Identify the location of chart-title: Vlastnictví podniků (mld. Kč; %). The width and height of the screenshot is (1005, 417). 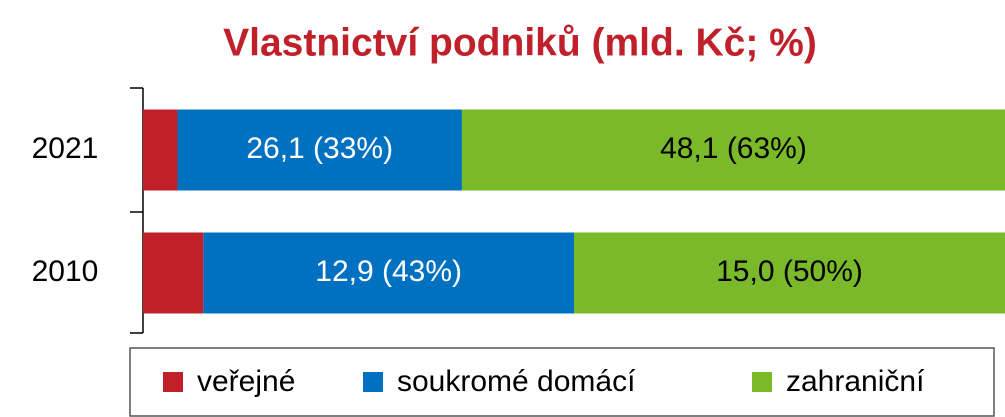
(520, 42).